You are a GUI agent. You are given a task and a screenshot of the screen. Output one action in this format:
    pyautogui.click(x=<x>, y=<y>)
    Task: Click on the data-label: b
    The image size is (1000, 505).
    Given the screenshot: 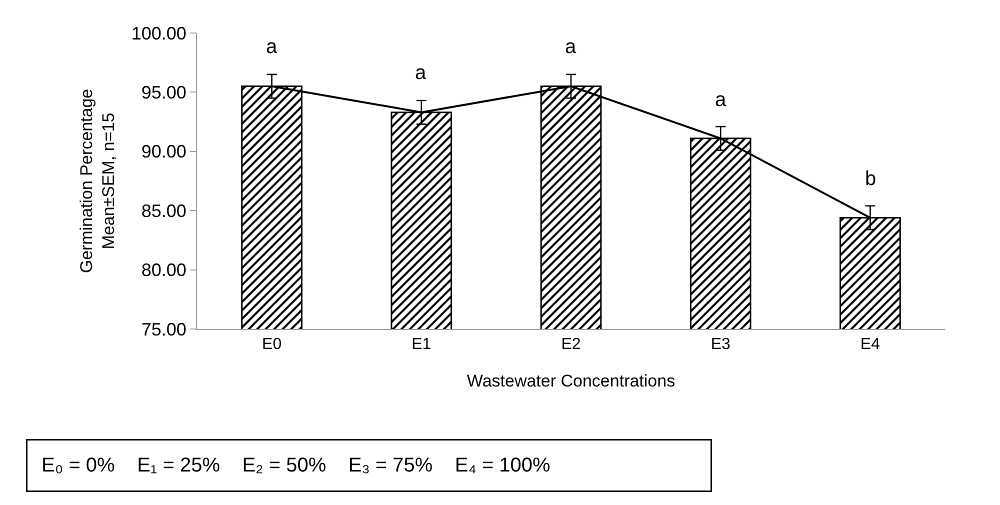 What is the action you would take?
    pyautogui.click(x=870, y=179)
    